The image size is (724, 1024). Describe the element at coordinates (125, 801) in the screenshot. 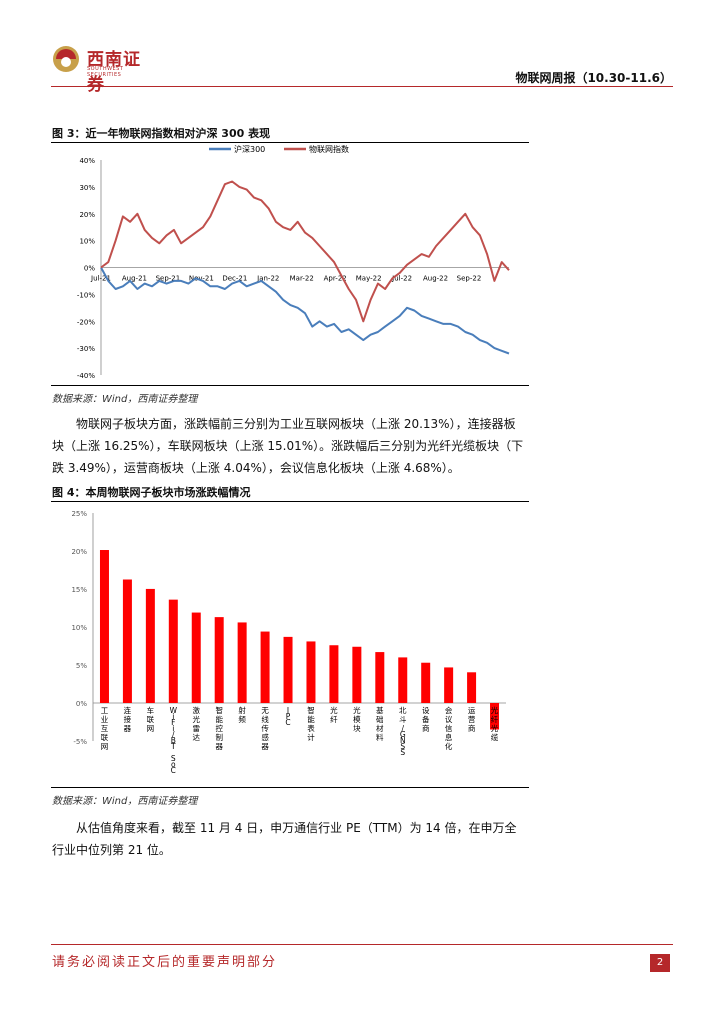

I see `figure4-source: 数据来源：Wind，西南证券整理` at that location.